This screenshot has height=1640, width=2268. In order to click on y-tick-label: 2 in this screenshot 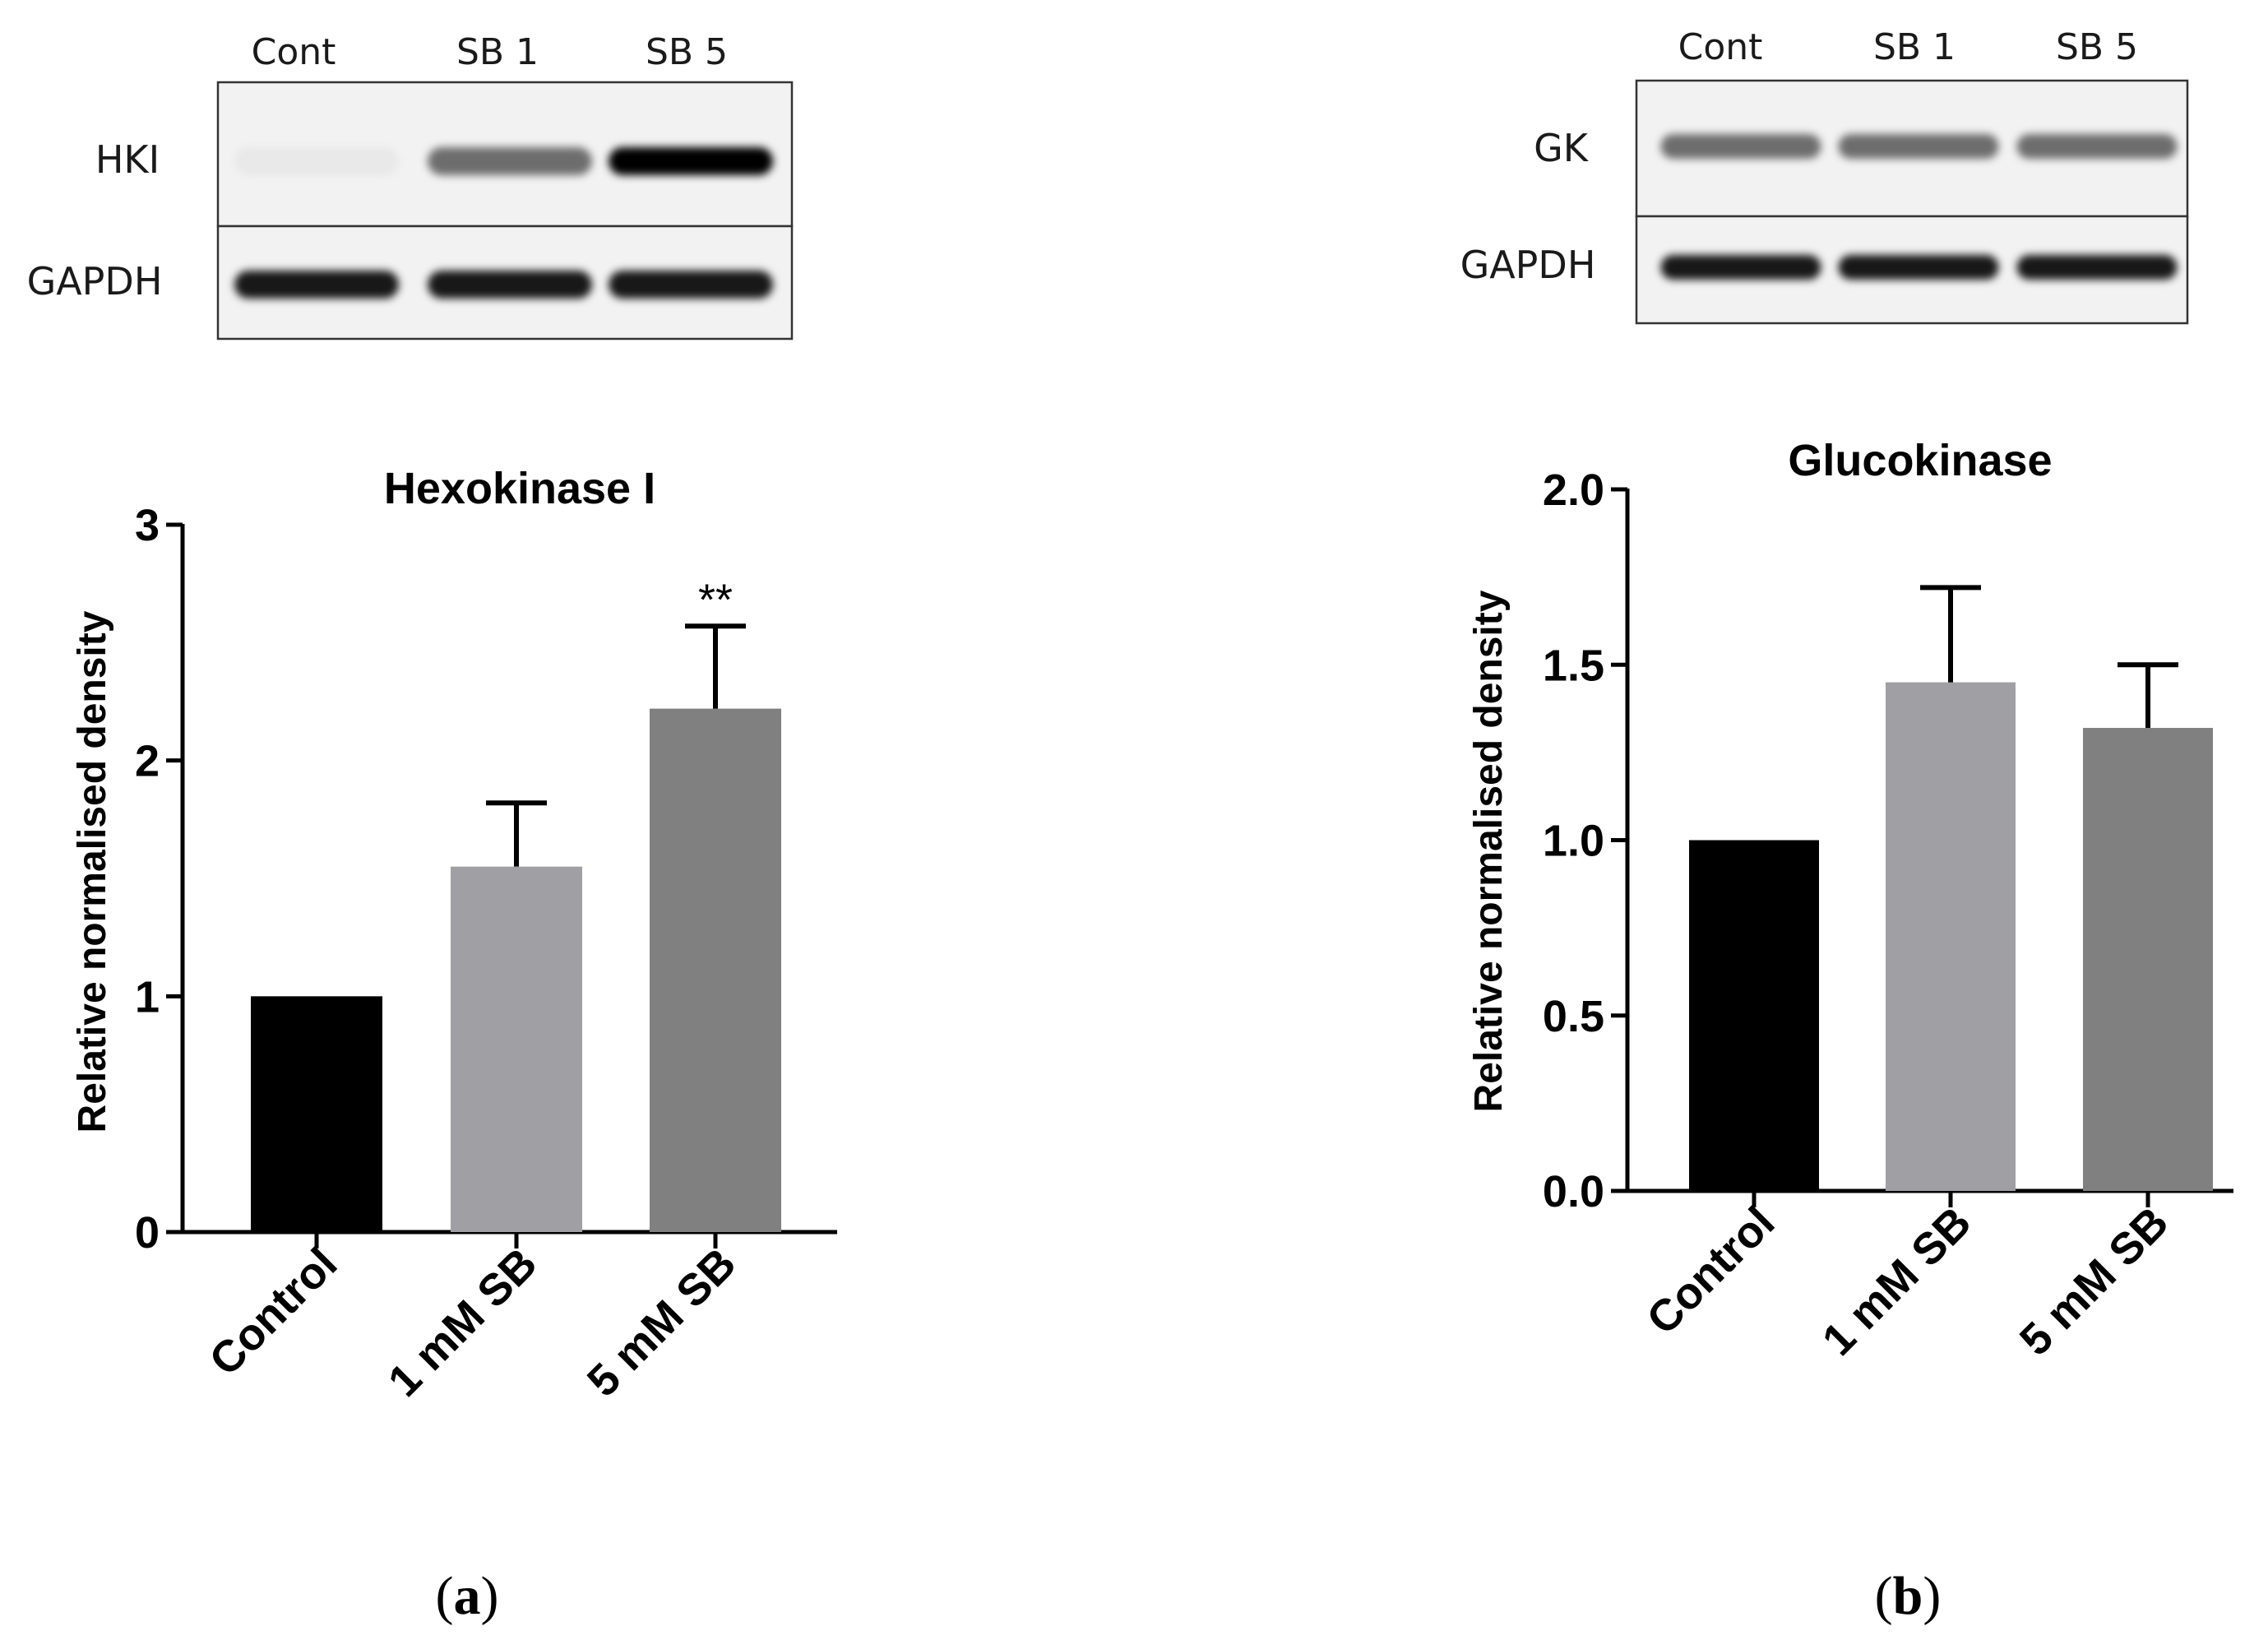, I will do `click(147, 761)`.